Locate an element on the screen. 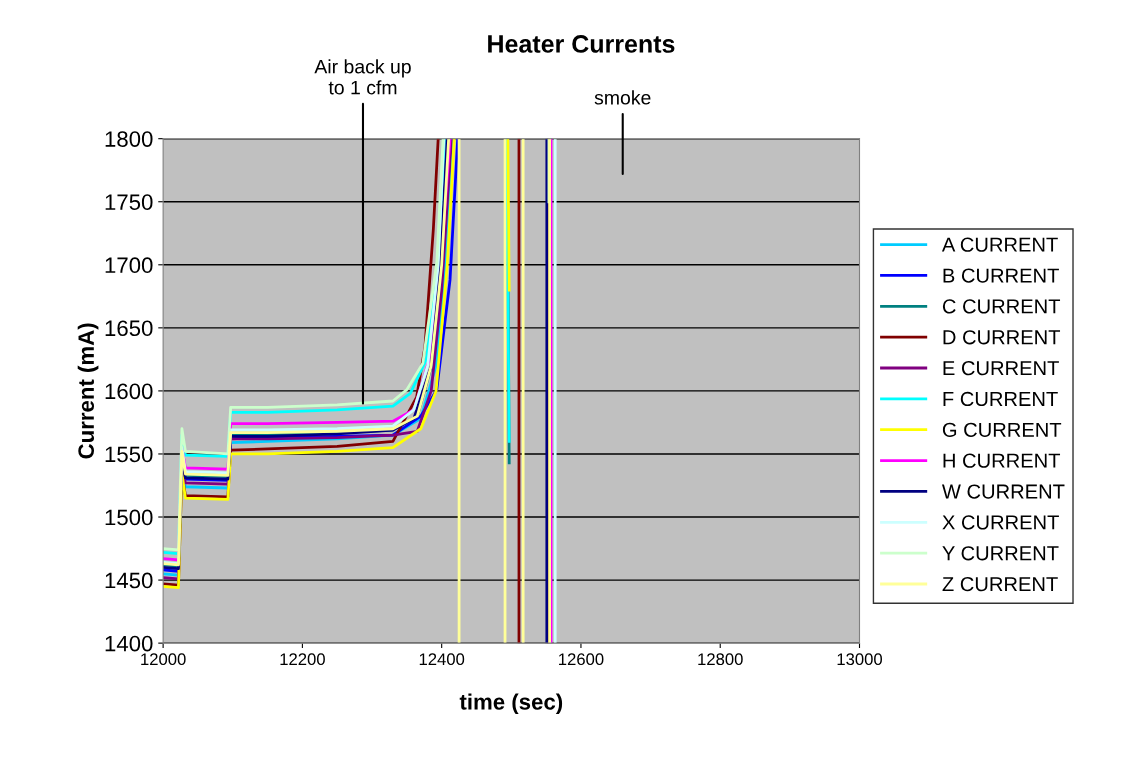 The height and width of the screenshot is (762, 1125). x-tick-label: 12400 is located at coordinates (442, 659).